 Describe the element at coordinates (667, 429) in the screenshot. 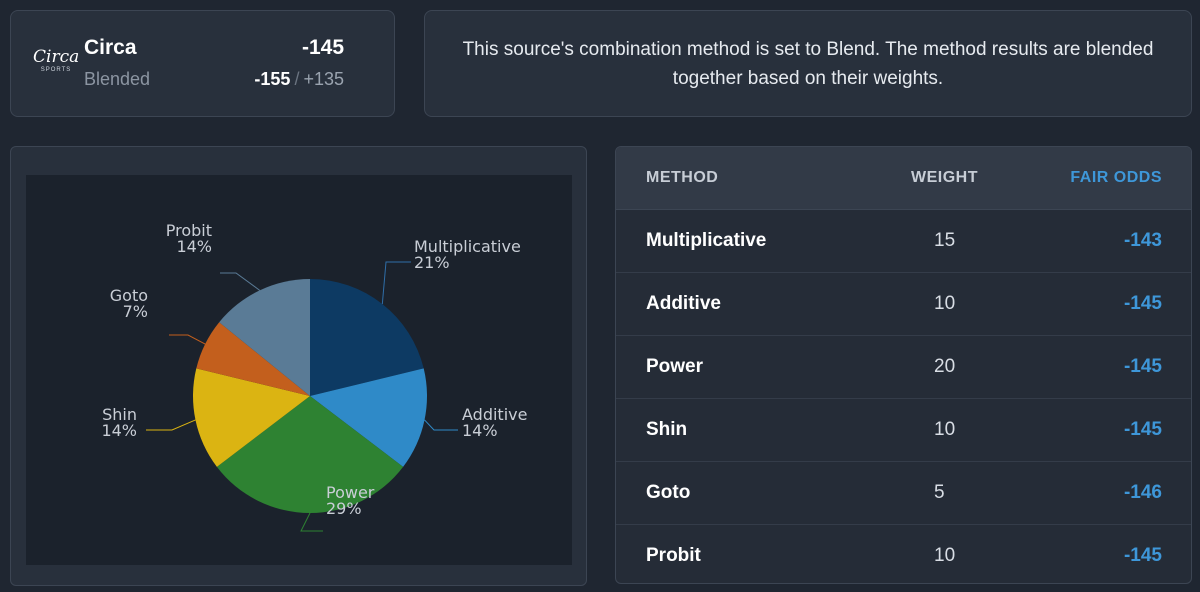

I see `row-method: Shin` at that location.